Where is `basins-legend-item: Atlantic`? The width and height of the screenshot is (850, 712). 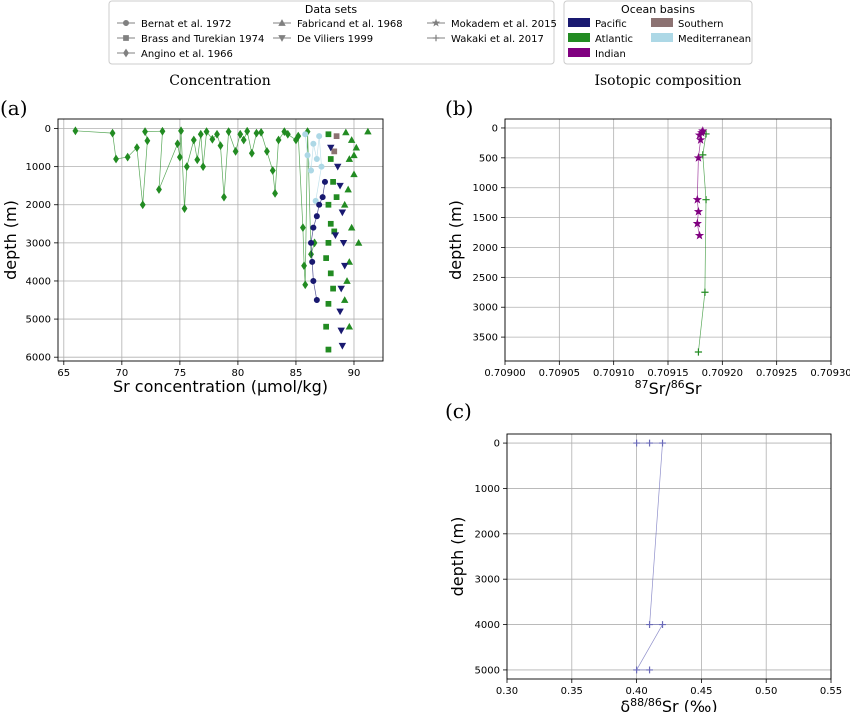 basins-legend-item: Atlantic is located at coordinates (600, 39).